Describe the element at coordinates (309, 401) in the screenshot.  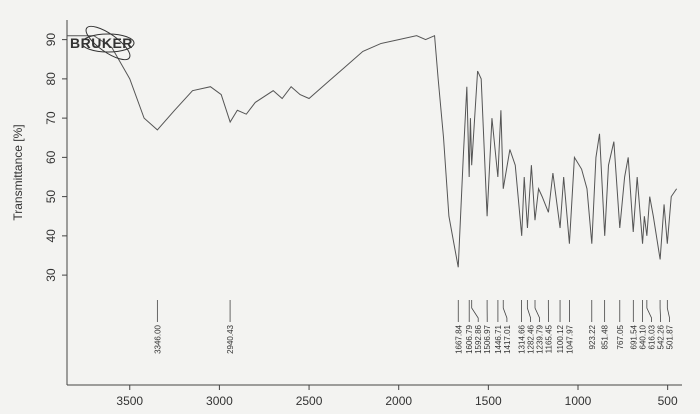
I see `x-tick-label: 2500` at that location.